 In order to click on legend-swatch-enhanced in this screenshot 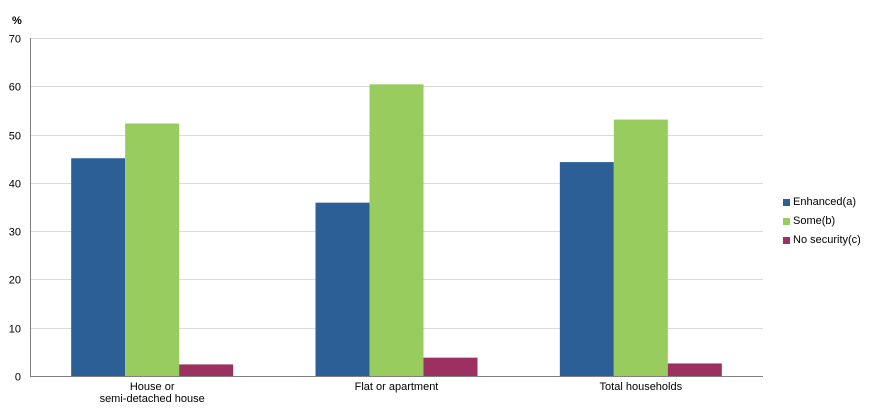, I will do `click(786, 202)`.